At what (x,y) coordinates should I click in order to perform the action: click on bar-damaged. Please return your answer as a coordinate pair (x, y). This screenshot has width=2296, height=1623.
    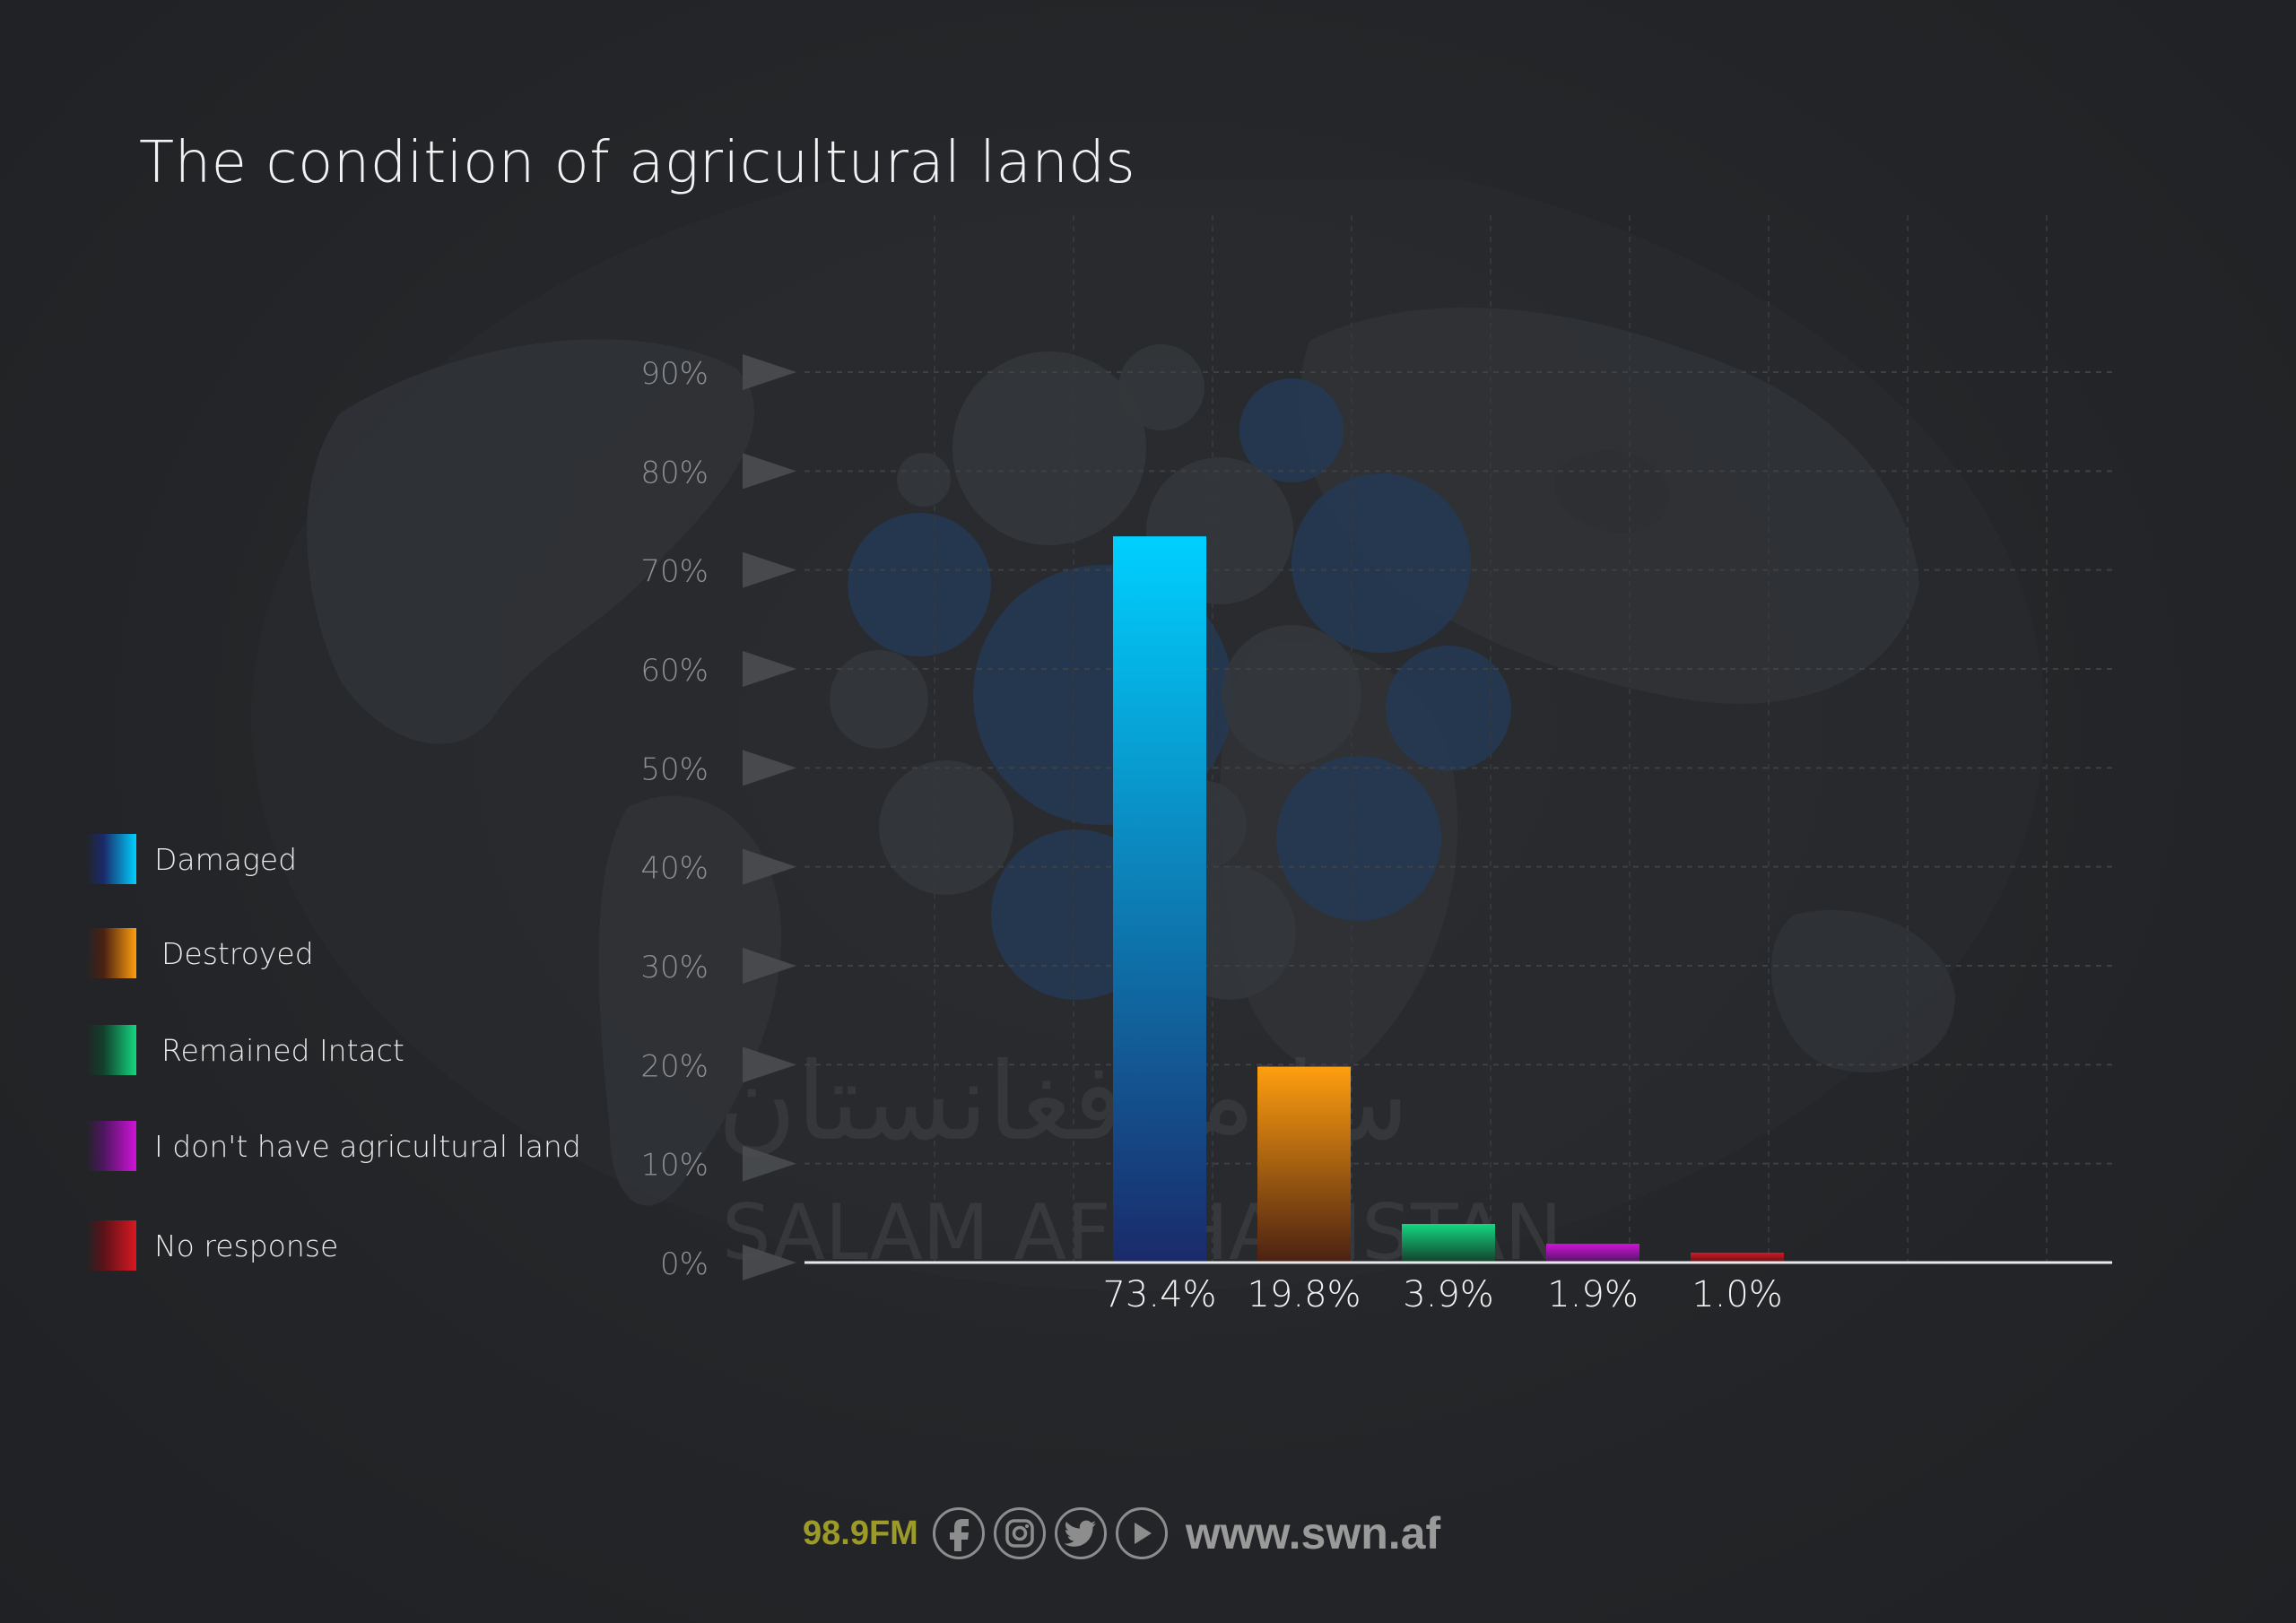
    Looking at the image, I should click on (1159, 899).